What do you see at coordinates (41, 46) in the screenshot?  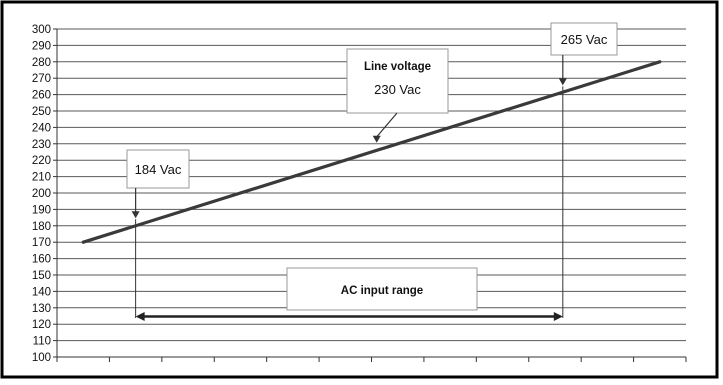 I see `y-tick-label: 290` at bounding box center [41, 46].